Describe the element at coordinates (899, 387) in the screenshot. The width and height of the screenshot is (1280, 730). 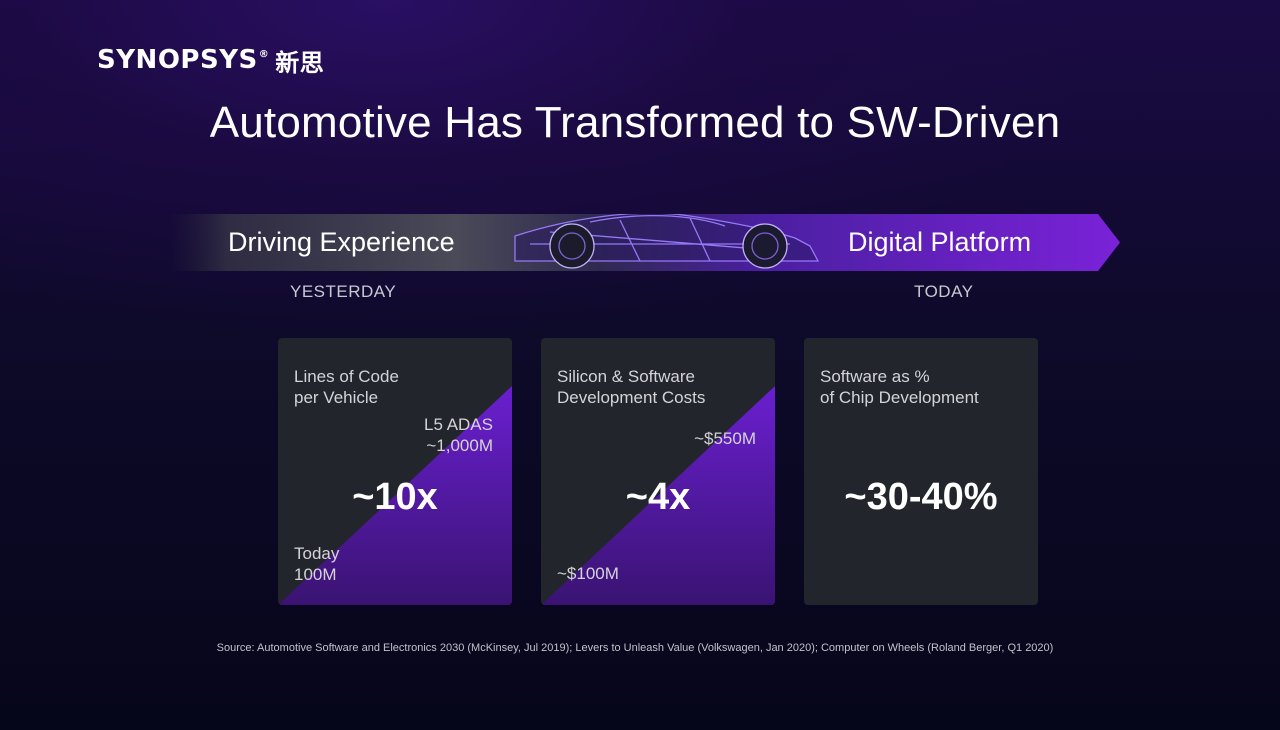
I see `card-heading: Software as % of Chip Development` at that location.